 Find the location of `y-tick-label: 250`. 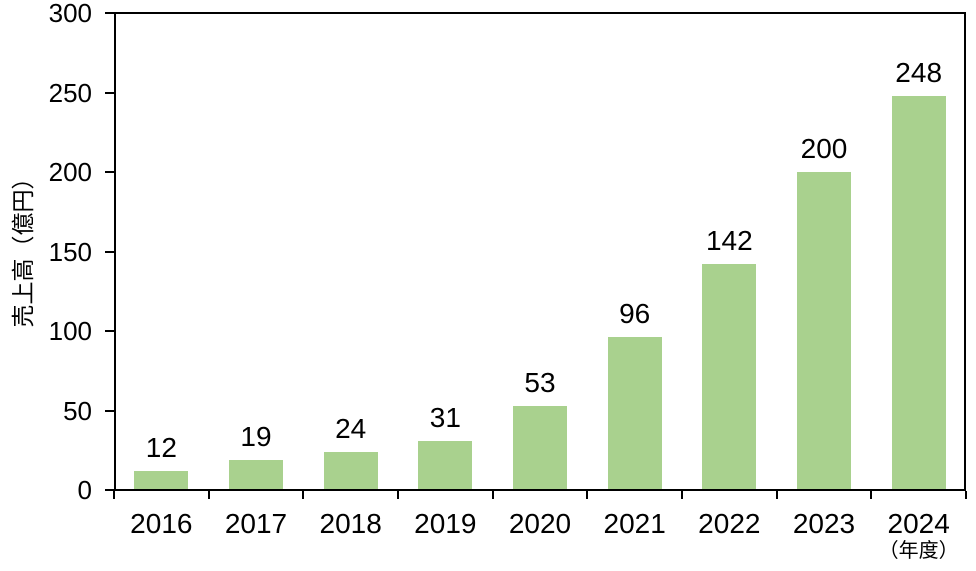

y-tick-label: 250 is located at coordinates (70, 92).